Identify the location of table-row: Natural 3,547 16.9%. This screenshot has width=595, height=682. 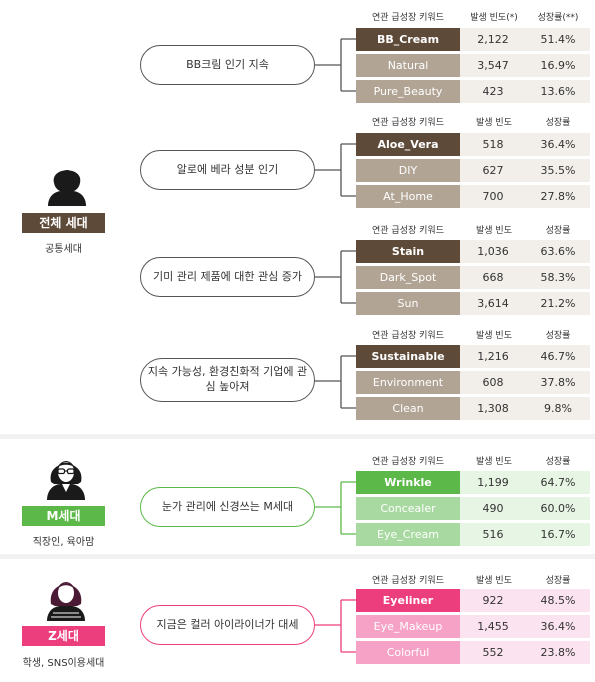
(473, 65).